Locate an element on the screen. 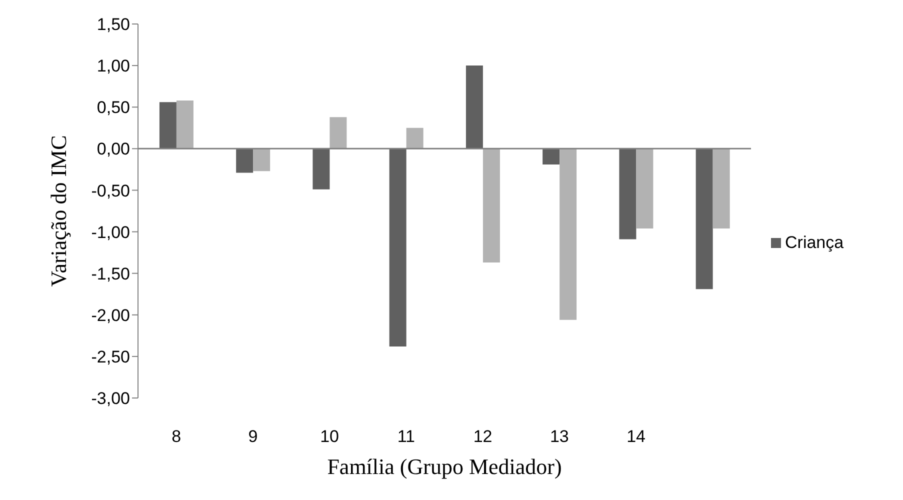 The image size is (903, 500). y-tick-label: -2,50 is located at coordinates (110, 356).